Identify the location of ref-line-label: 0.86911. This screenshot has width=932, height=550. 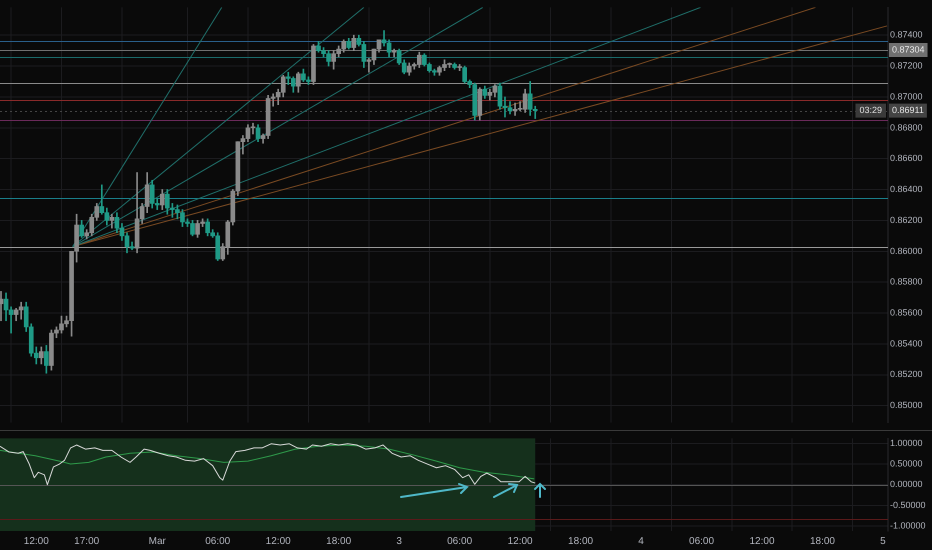
(908, 110).